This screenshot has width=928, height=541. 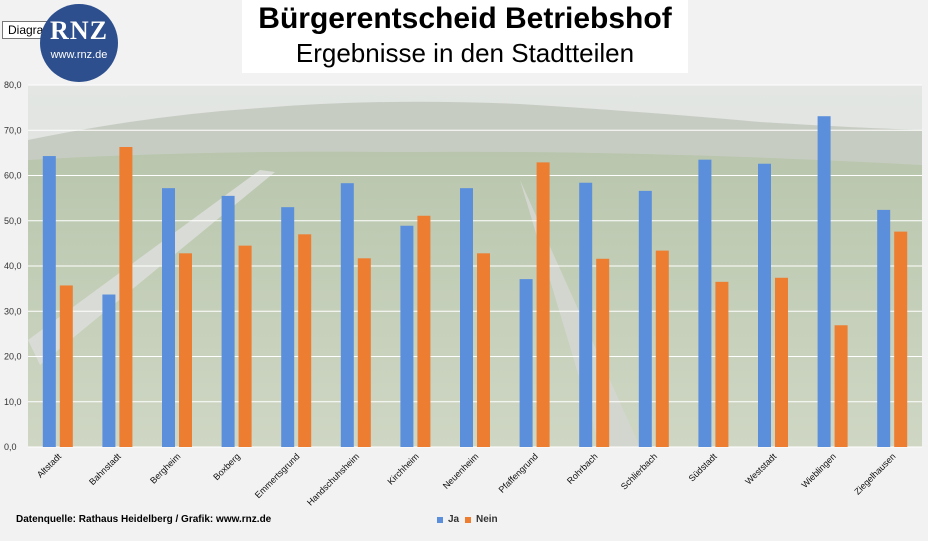 What do you see at coordinates (454, 519) in the screenshot?
I see `legend-label-ja: Ja` at bounding box center [454, 519].